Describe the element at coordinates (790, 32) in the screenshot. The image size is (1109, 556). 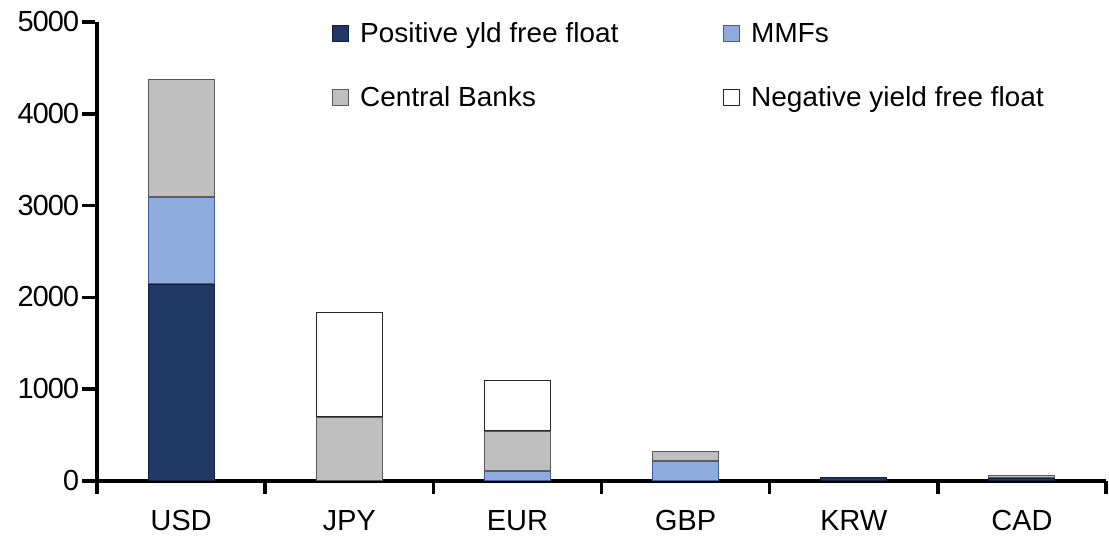
I see `legend-label: MMFs` at that location.